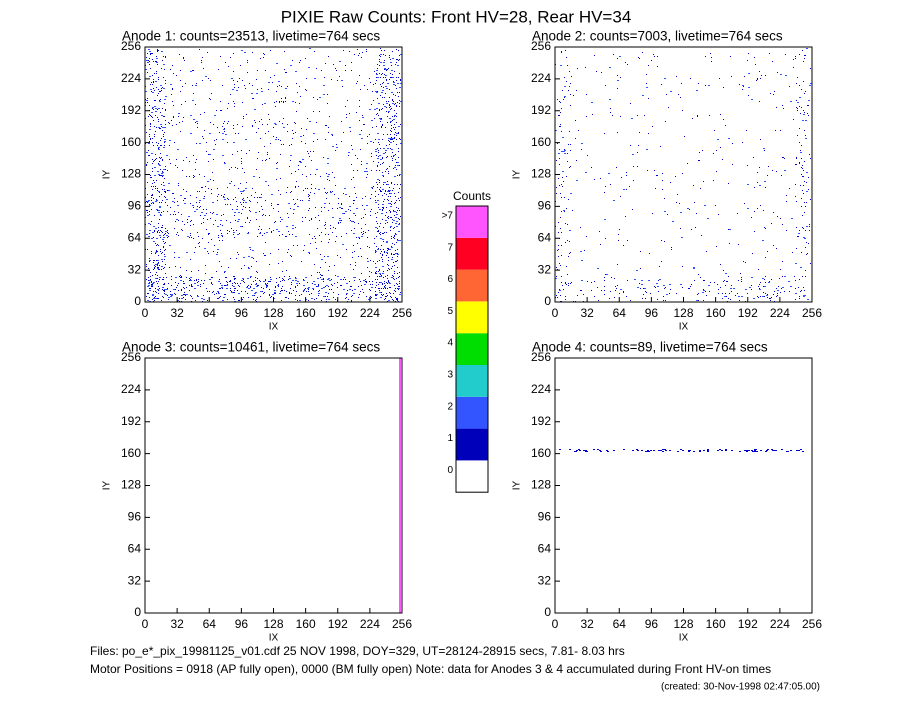  Describe the element at coordinates (251, 347) in the screenshot. I see `panel-title: Anode 3: counts=10461, livetime=764 secs` at that location.